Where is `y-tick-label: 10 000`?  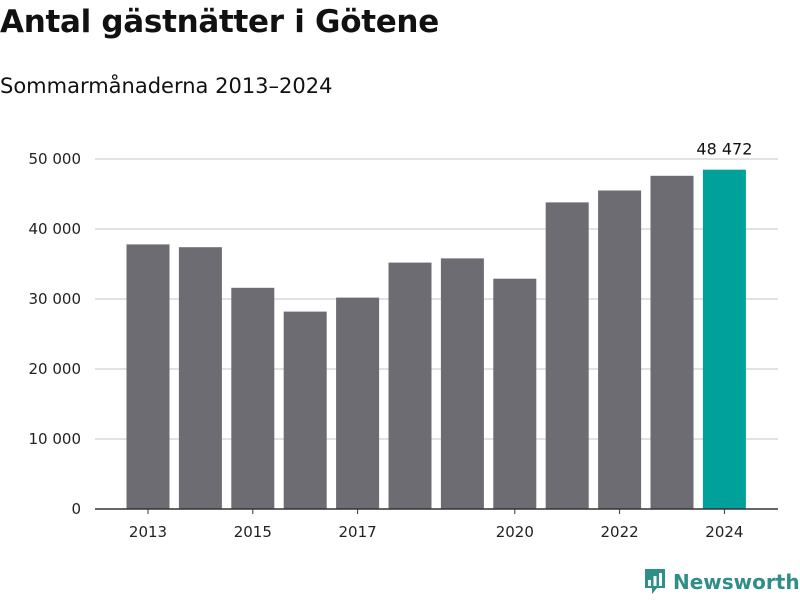 y-tick-label: 10 000 is located at coordinates (55, 439).